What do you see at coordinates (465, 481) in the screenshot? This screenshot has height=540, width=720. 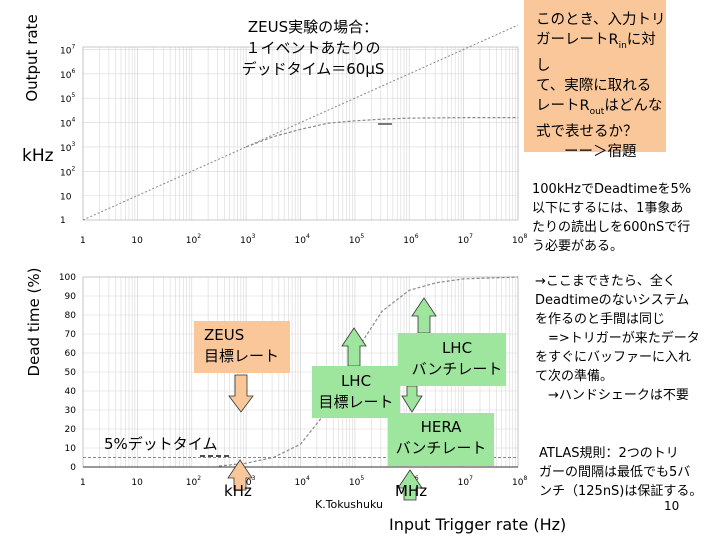 I see `lower-x-tick-label: 10⁷` at bounding box center [465, 481].